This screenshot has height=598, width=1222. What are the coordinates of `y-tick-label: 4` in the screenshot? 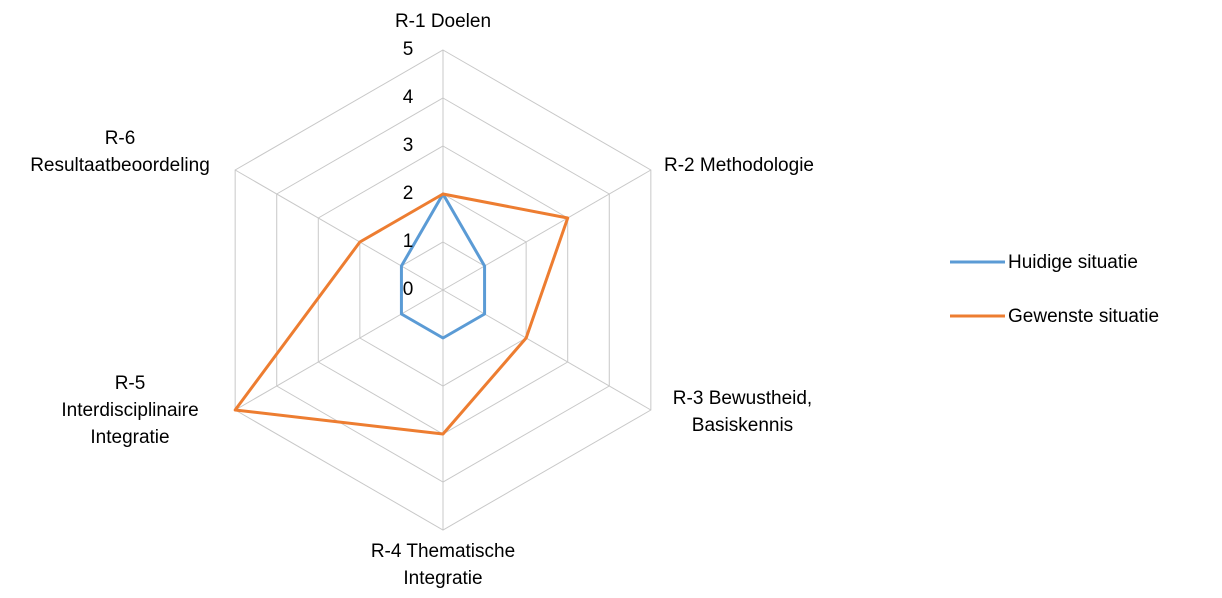 It's located at (408, 97).